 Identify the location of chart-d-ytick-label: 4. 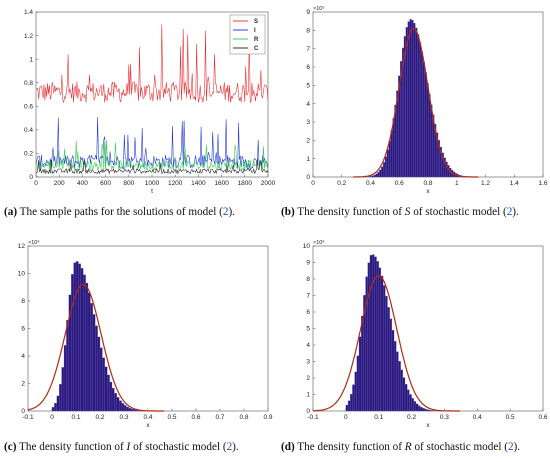
(308, 345).